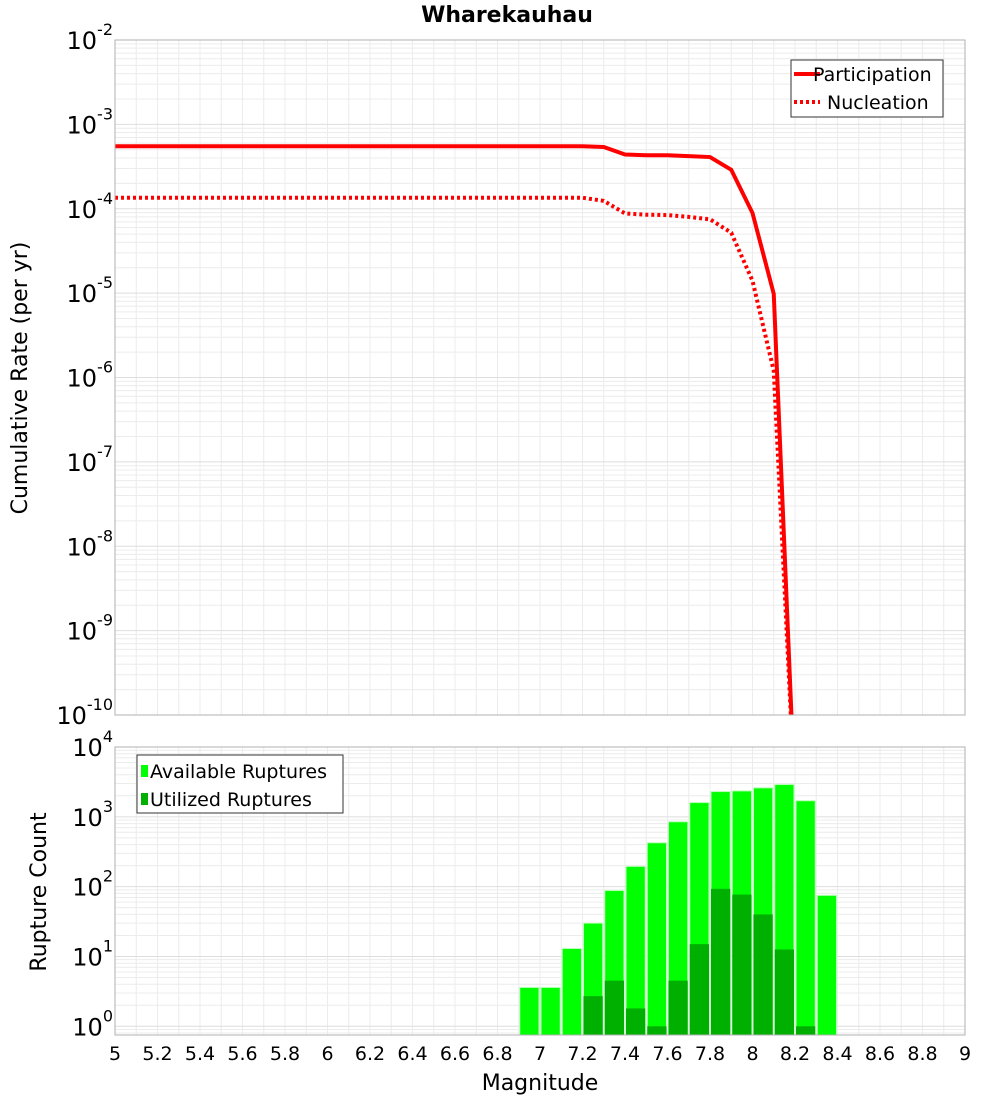  I want to click on top-y-tick-label: 10⁻⁸, so click(90, 543).